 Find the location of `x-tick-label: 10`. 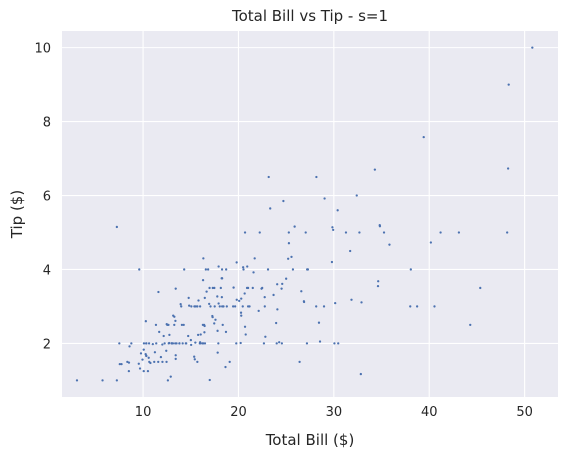

x-tick-label: 10 is located at coordinates (143, 412).